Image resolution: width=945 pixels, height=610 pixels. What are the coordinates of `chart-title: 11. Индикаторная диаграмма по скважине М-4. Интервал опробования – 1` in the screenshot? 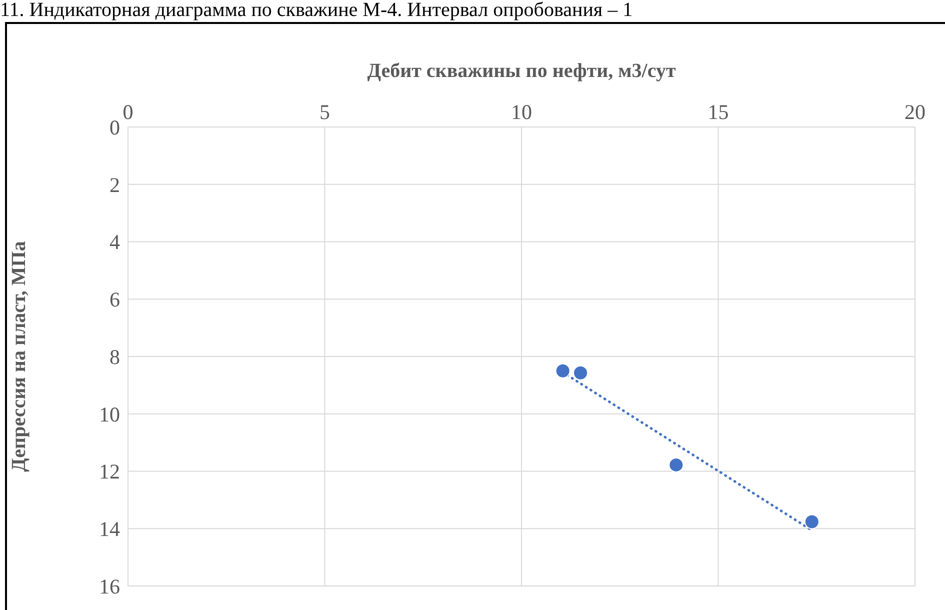 It's located at (316, 10).